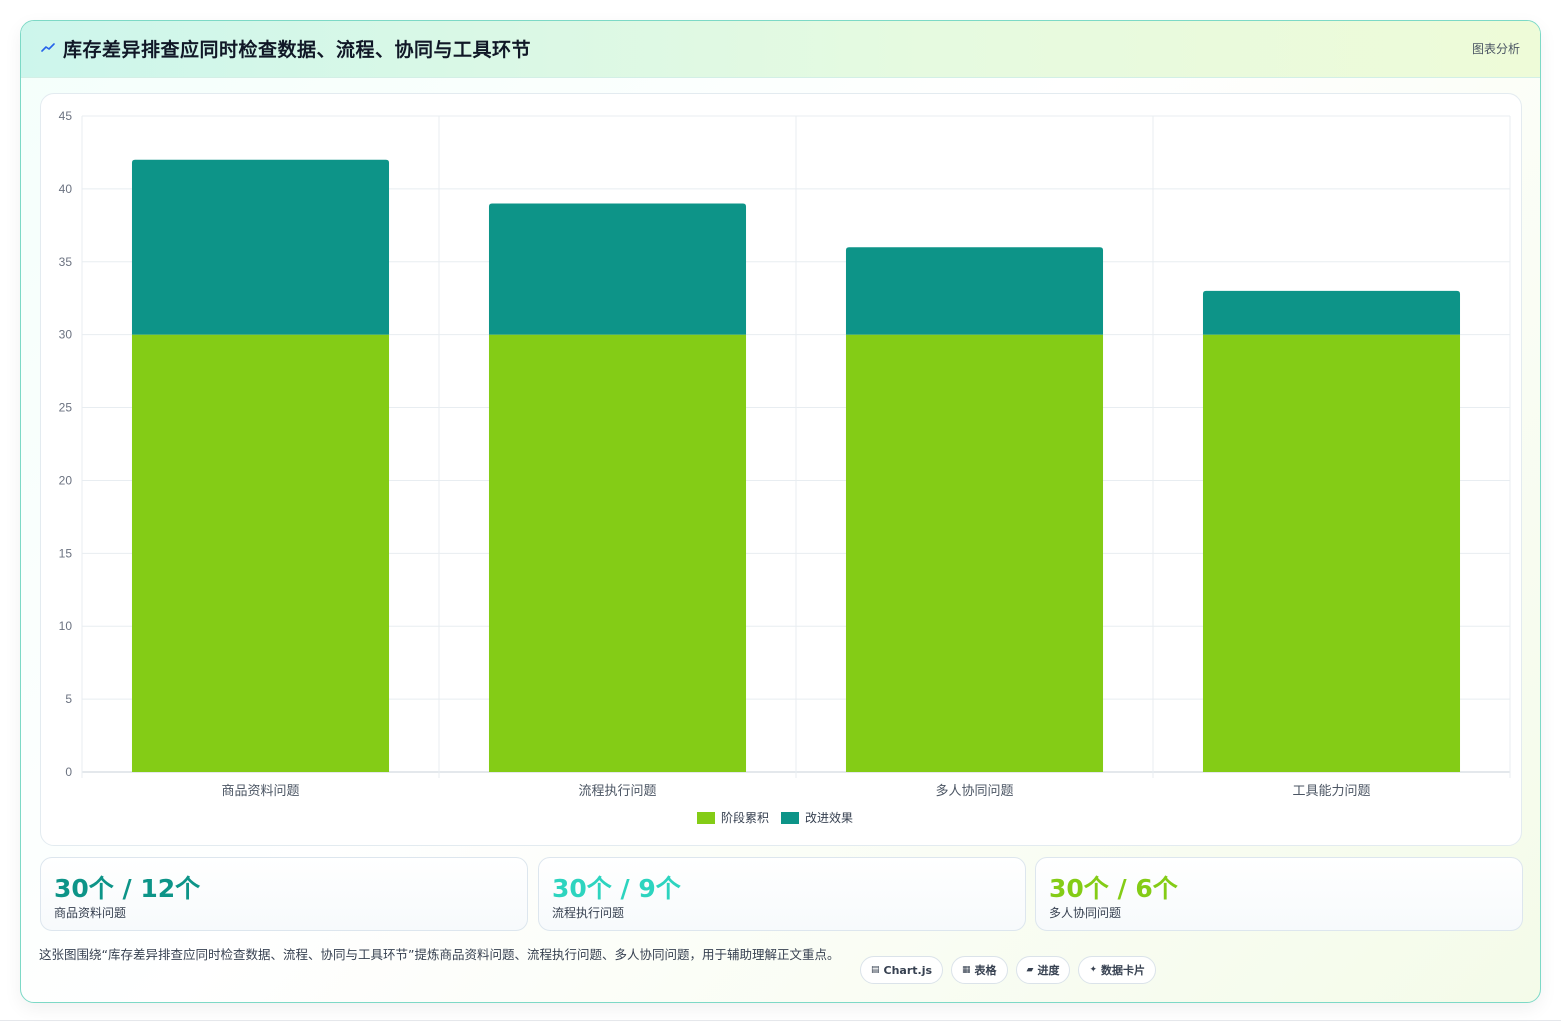 This screenshot has height=1024, width=1561. Describe the element at coordinates (782, 894) in the screenshot. I see `stat-card-2: 30个 / 9个 流程执行问题` at that location.